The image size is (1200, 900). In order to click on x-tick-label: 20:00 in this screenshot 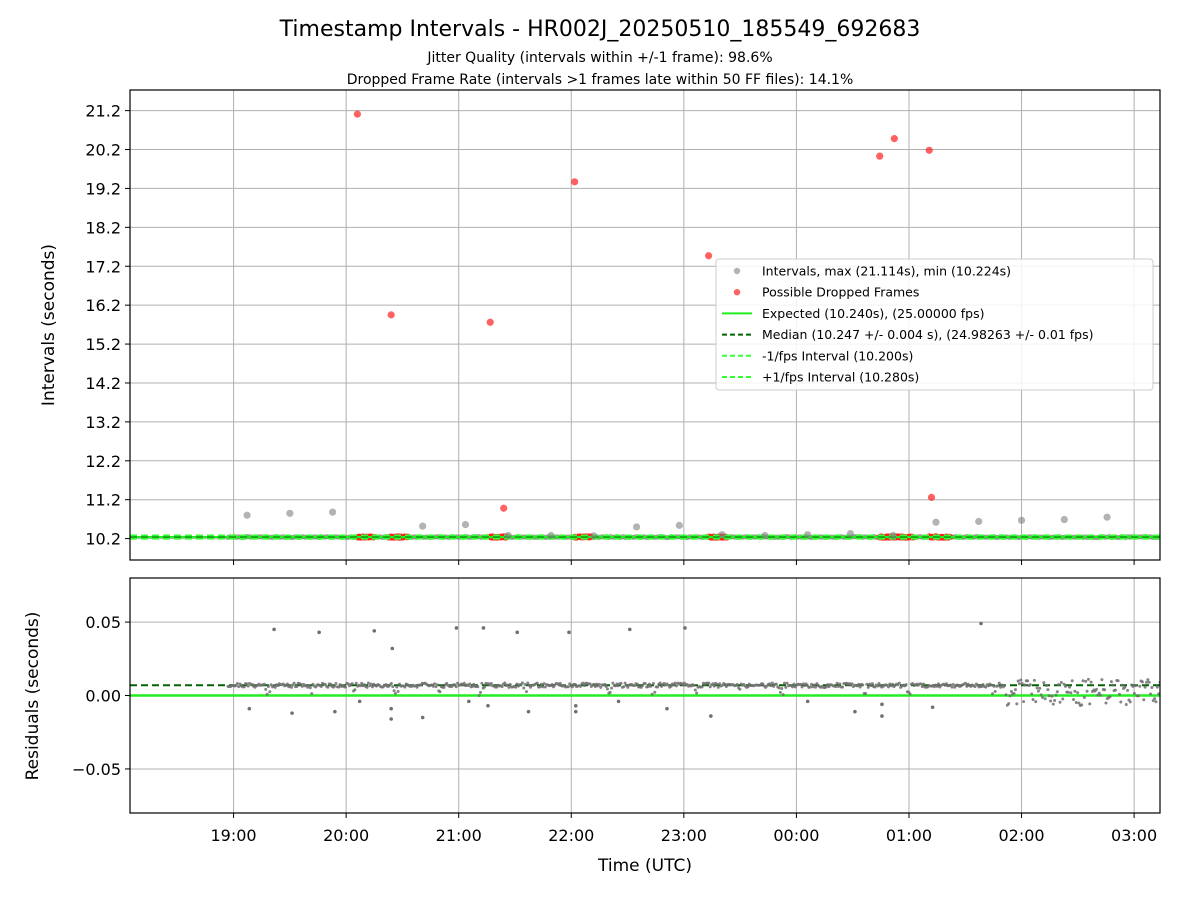, I will do `click(346, 835)`.